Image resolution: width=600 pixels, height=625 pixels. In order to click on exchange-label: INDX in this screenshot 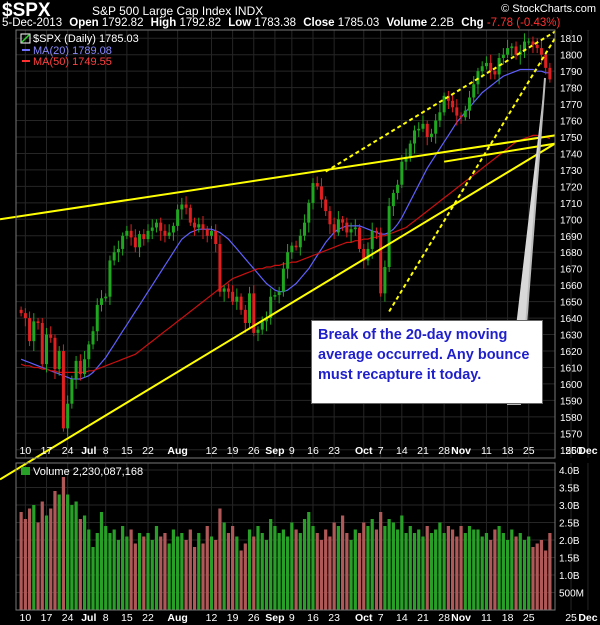, I will do `click(249, 11)`.